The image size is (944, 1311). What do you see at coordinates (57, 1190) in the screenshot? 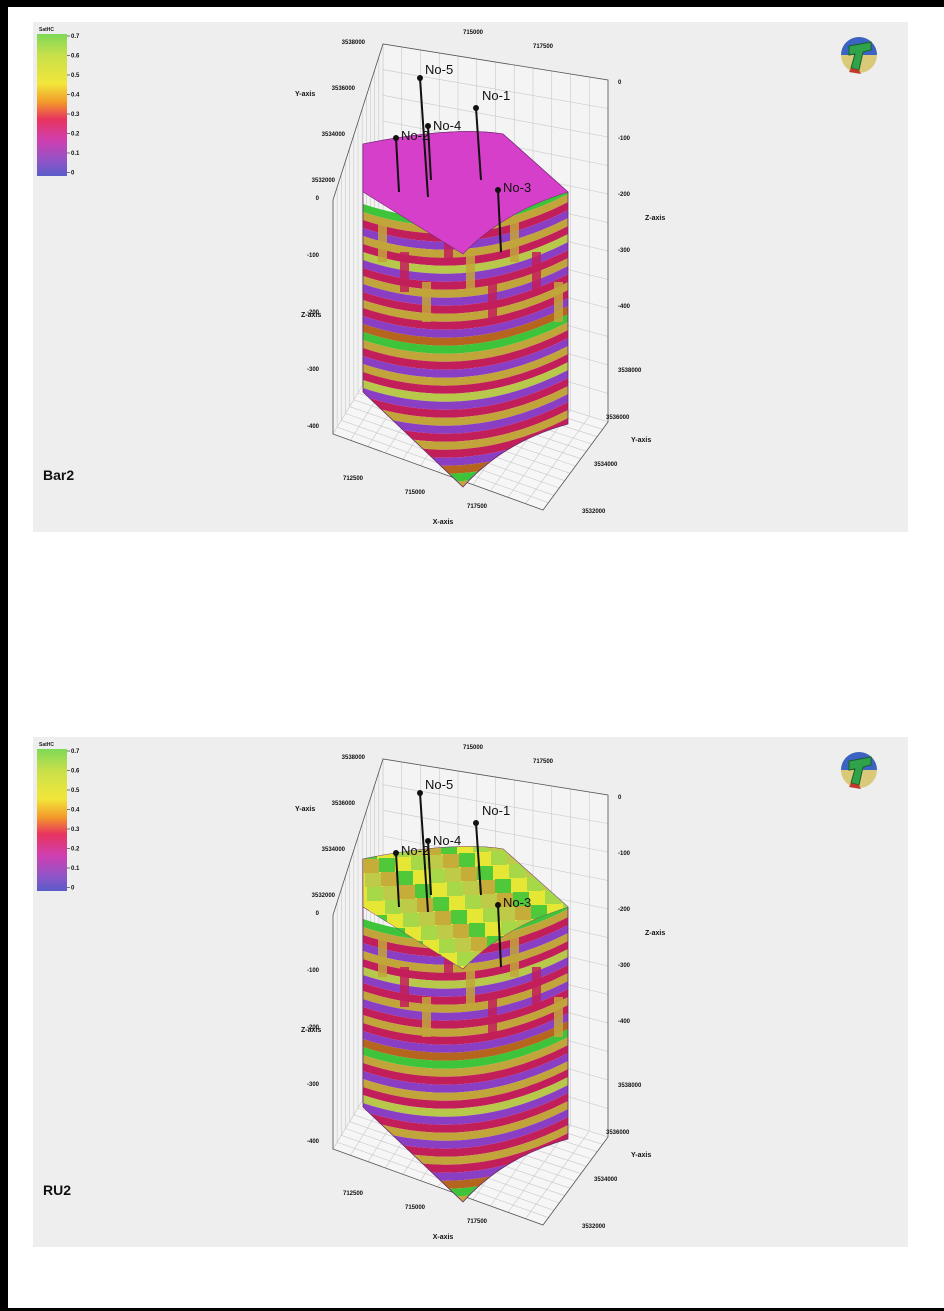
I see `case-label: RU2` at bounding box center [57, 1190].